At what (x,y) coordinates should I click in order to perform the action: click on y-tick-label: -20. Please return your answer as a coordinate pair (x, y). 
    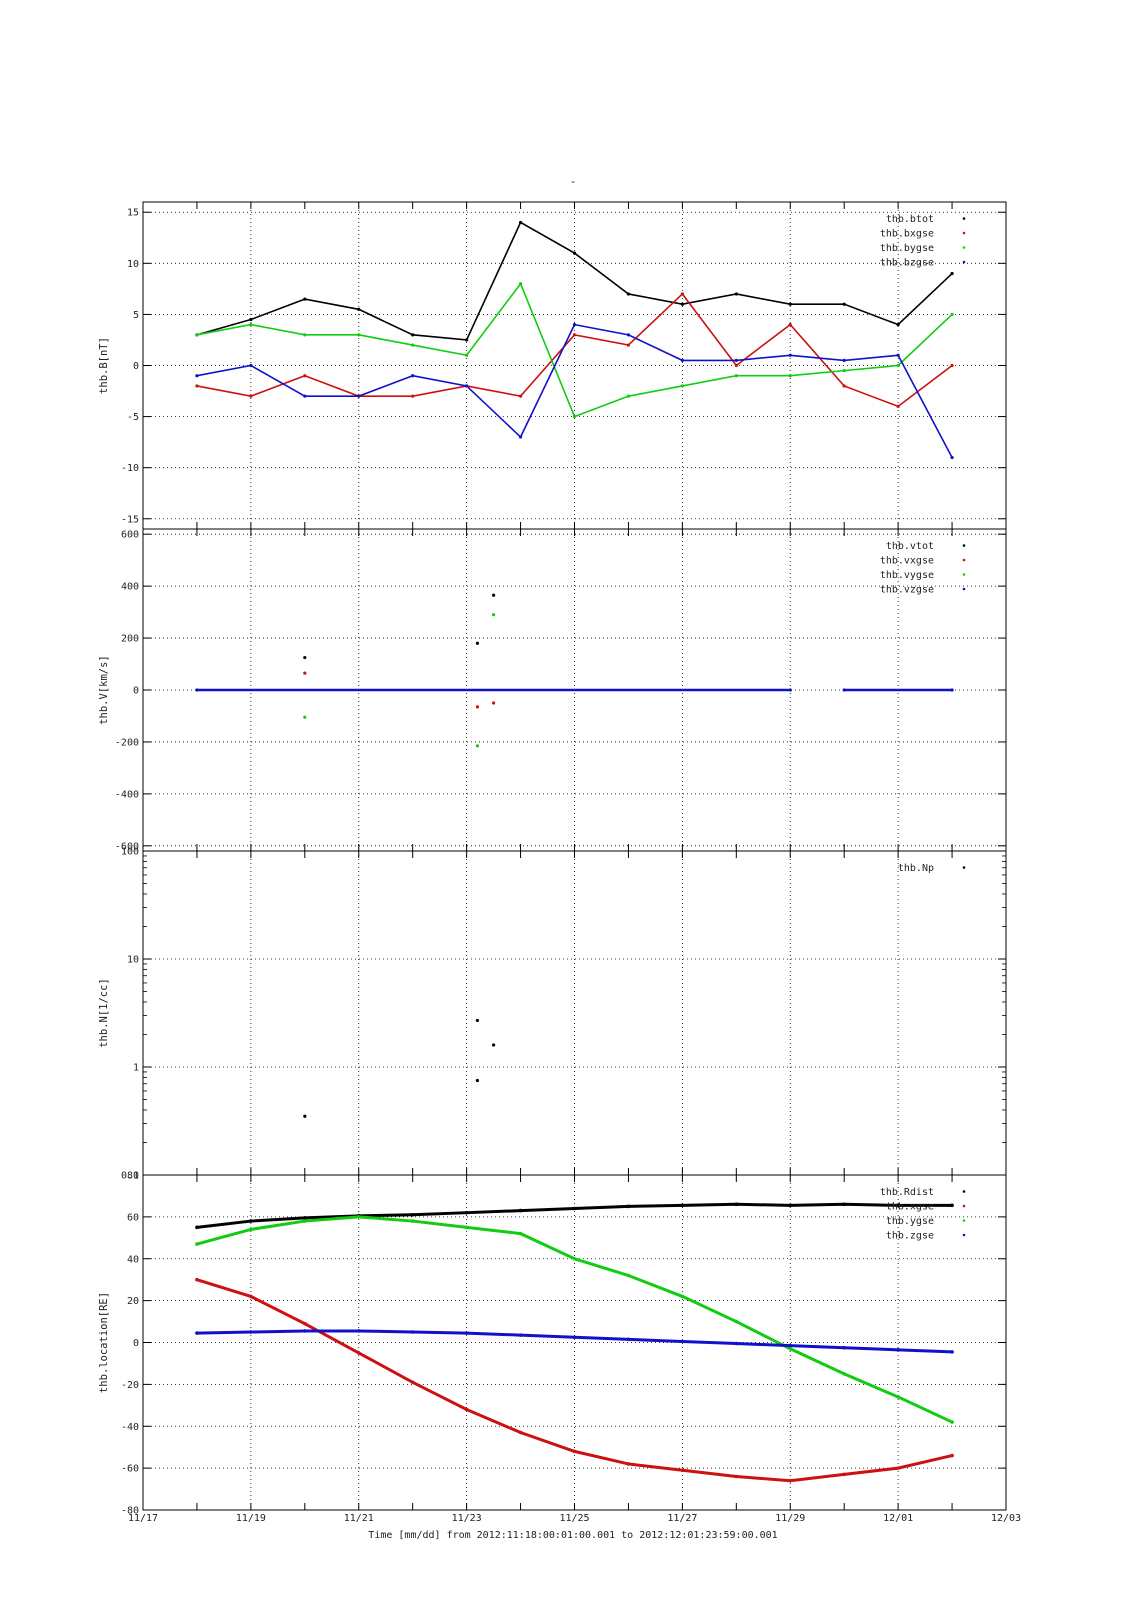
    Looking at the image, I should click on (130, 1385).